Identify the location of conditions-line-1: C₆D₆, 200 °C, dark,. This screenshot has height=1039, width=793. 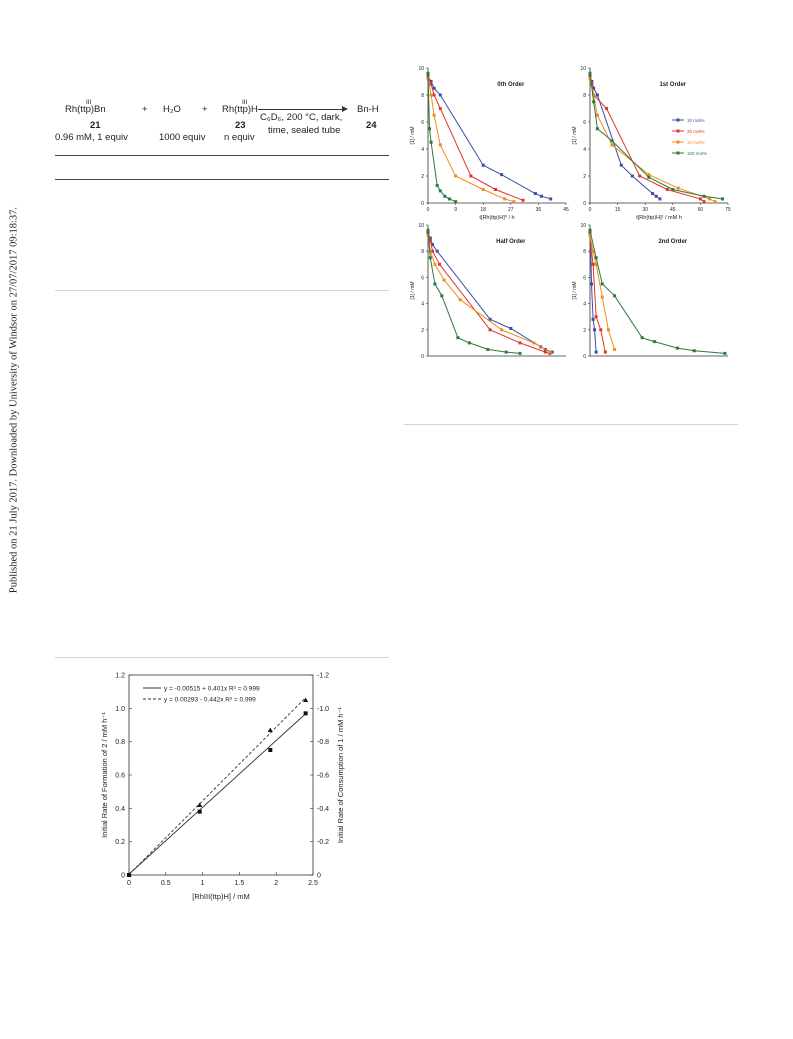
(301, 117).